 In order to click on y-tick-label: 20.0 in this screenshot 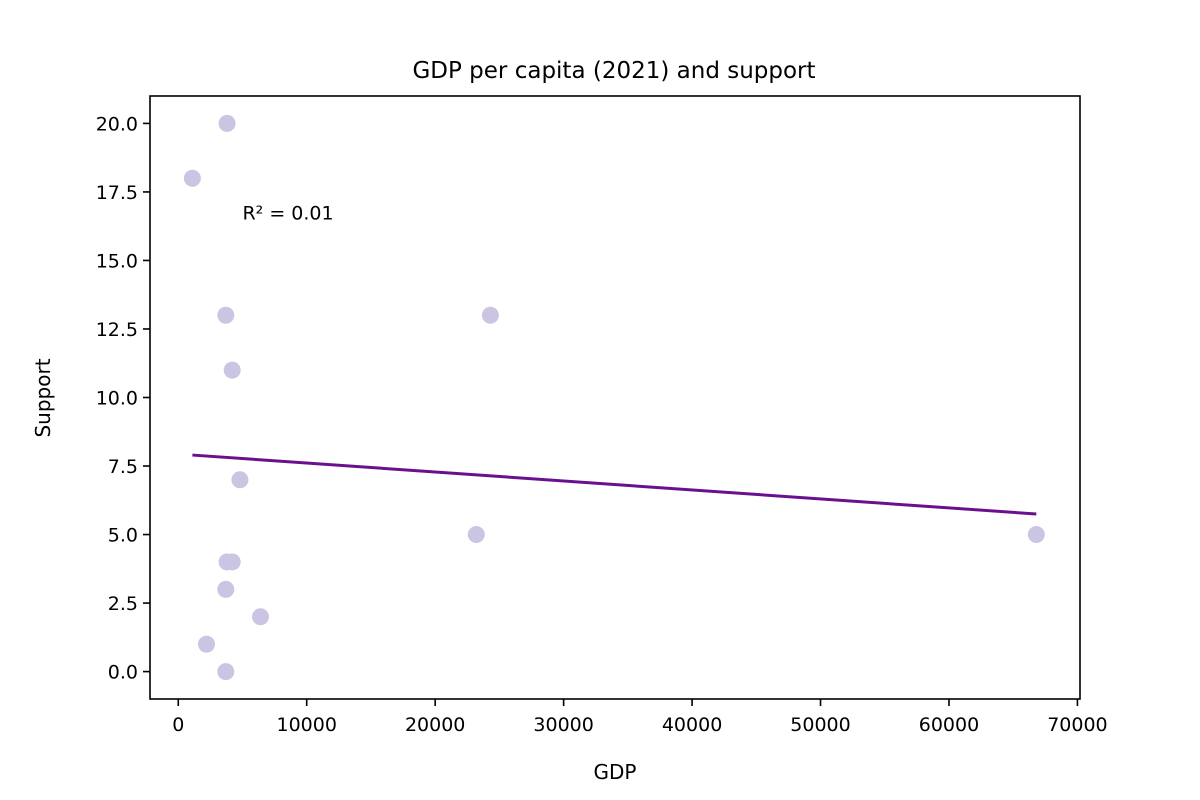, I will do `click(117, 124)`.